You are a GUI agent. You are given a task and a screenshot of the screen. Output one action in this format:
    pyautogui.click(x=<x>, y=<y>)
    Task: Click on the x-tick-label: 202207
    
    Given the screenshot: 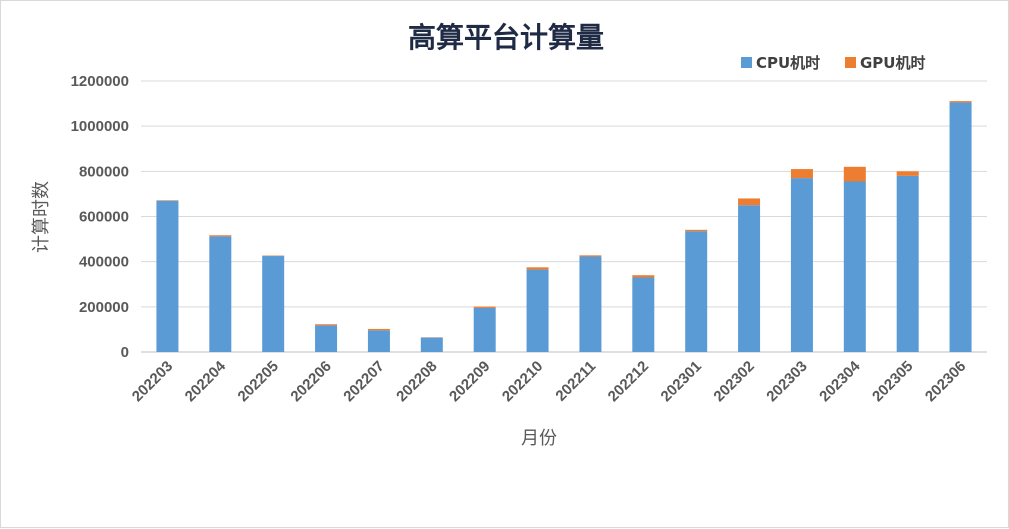 What is the action you would take?
    pyautogui.click(x=363, y=381)
    